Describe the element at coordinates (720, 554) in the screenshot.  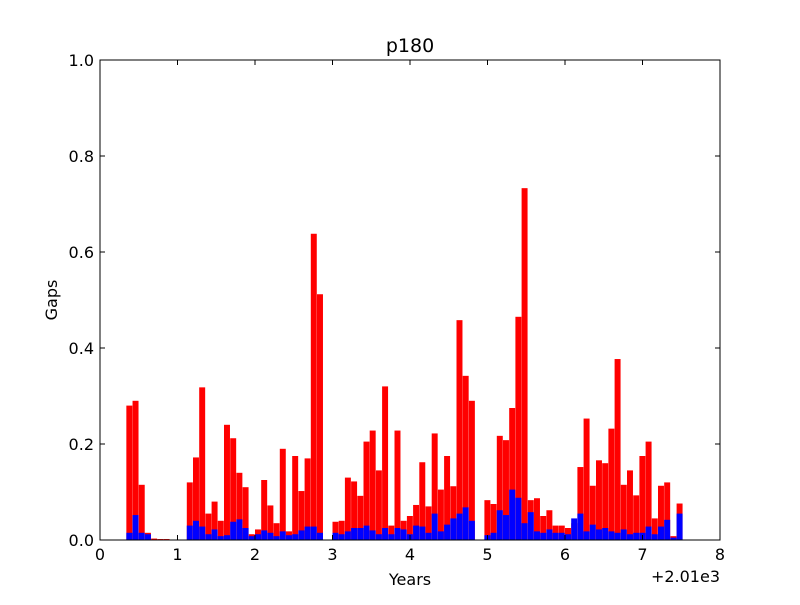
I see `x-tick-label-8: 8` at that location.